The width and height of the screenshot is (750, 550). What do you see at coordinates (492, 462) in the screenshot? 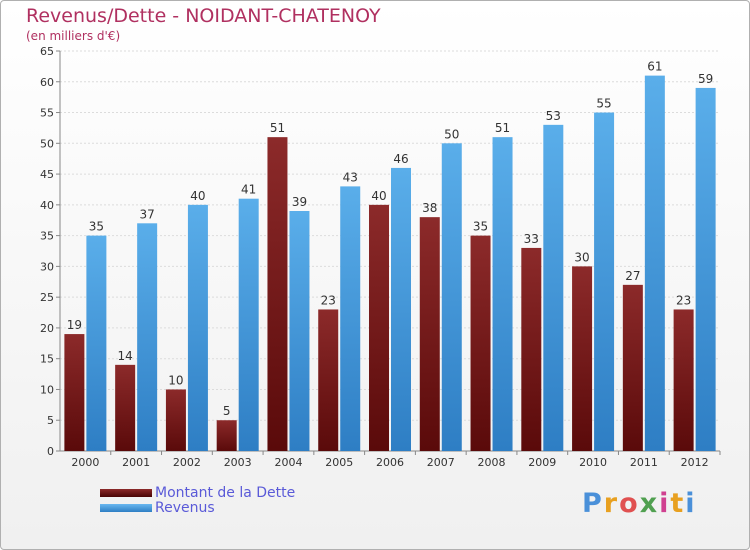
I see `x-tick-label: 2008` at bounding box center [492, 462].